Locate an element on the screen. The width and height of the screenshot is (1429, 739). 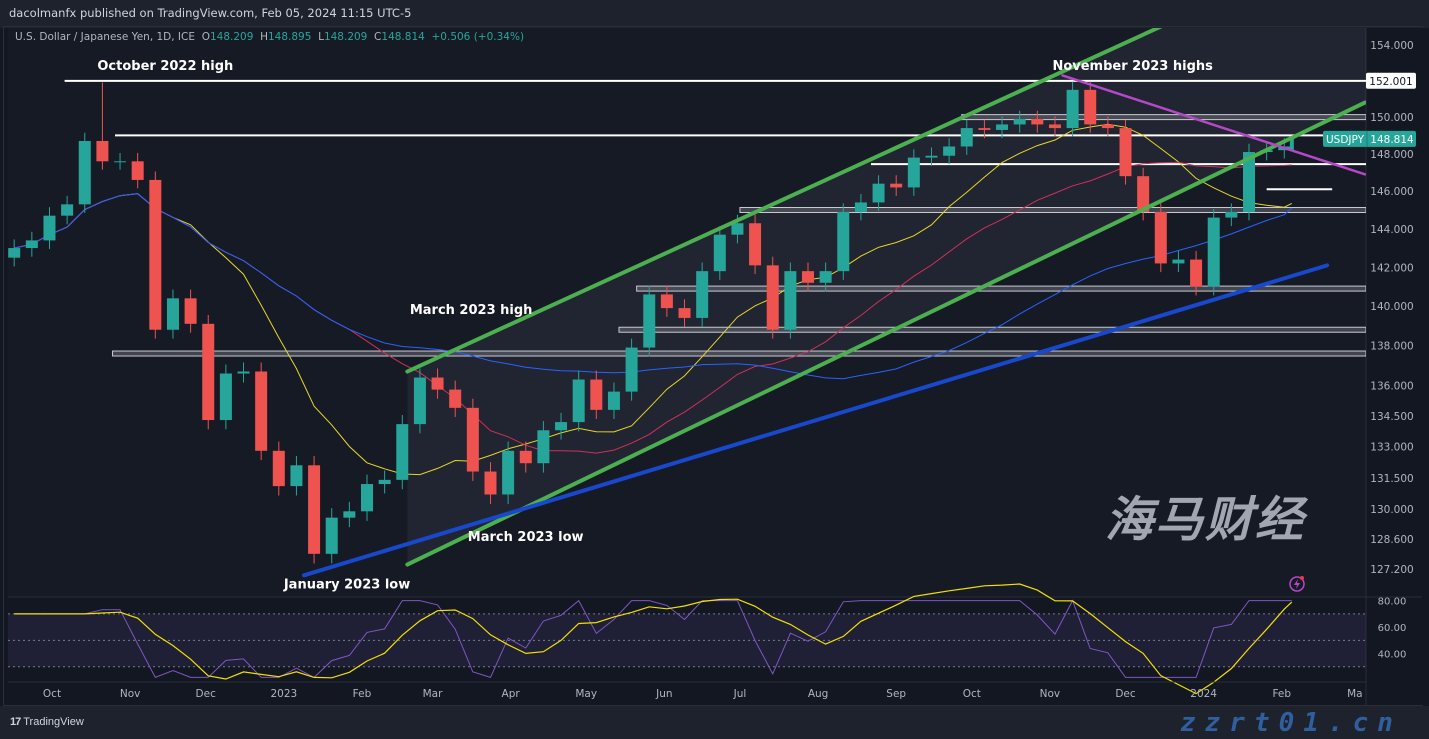
tradingview-logo: 17 TradingView is located at coordinates (47, 722).